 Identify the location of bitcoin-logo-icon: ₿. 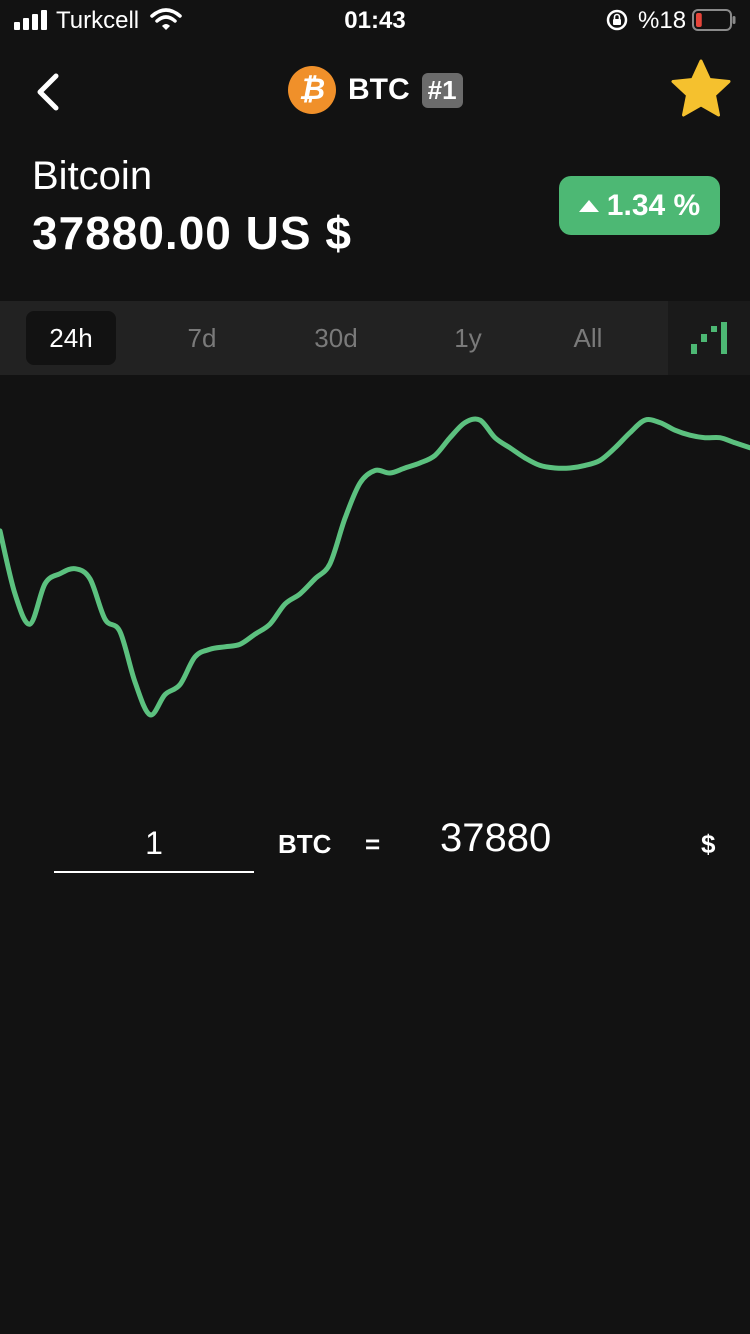
(312, 90).